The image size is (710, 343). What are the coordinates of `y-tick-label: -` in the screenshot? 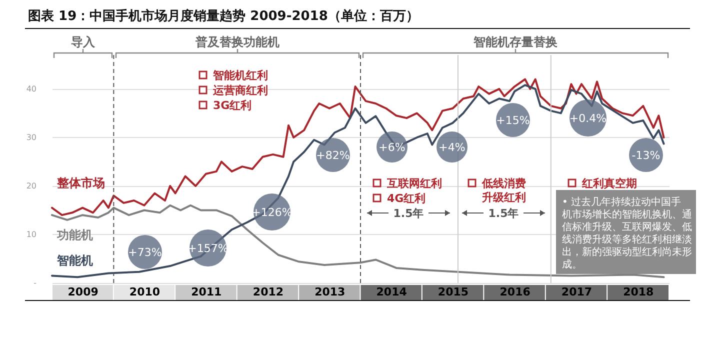 It's located at (35, 283).